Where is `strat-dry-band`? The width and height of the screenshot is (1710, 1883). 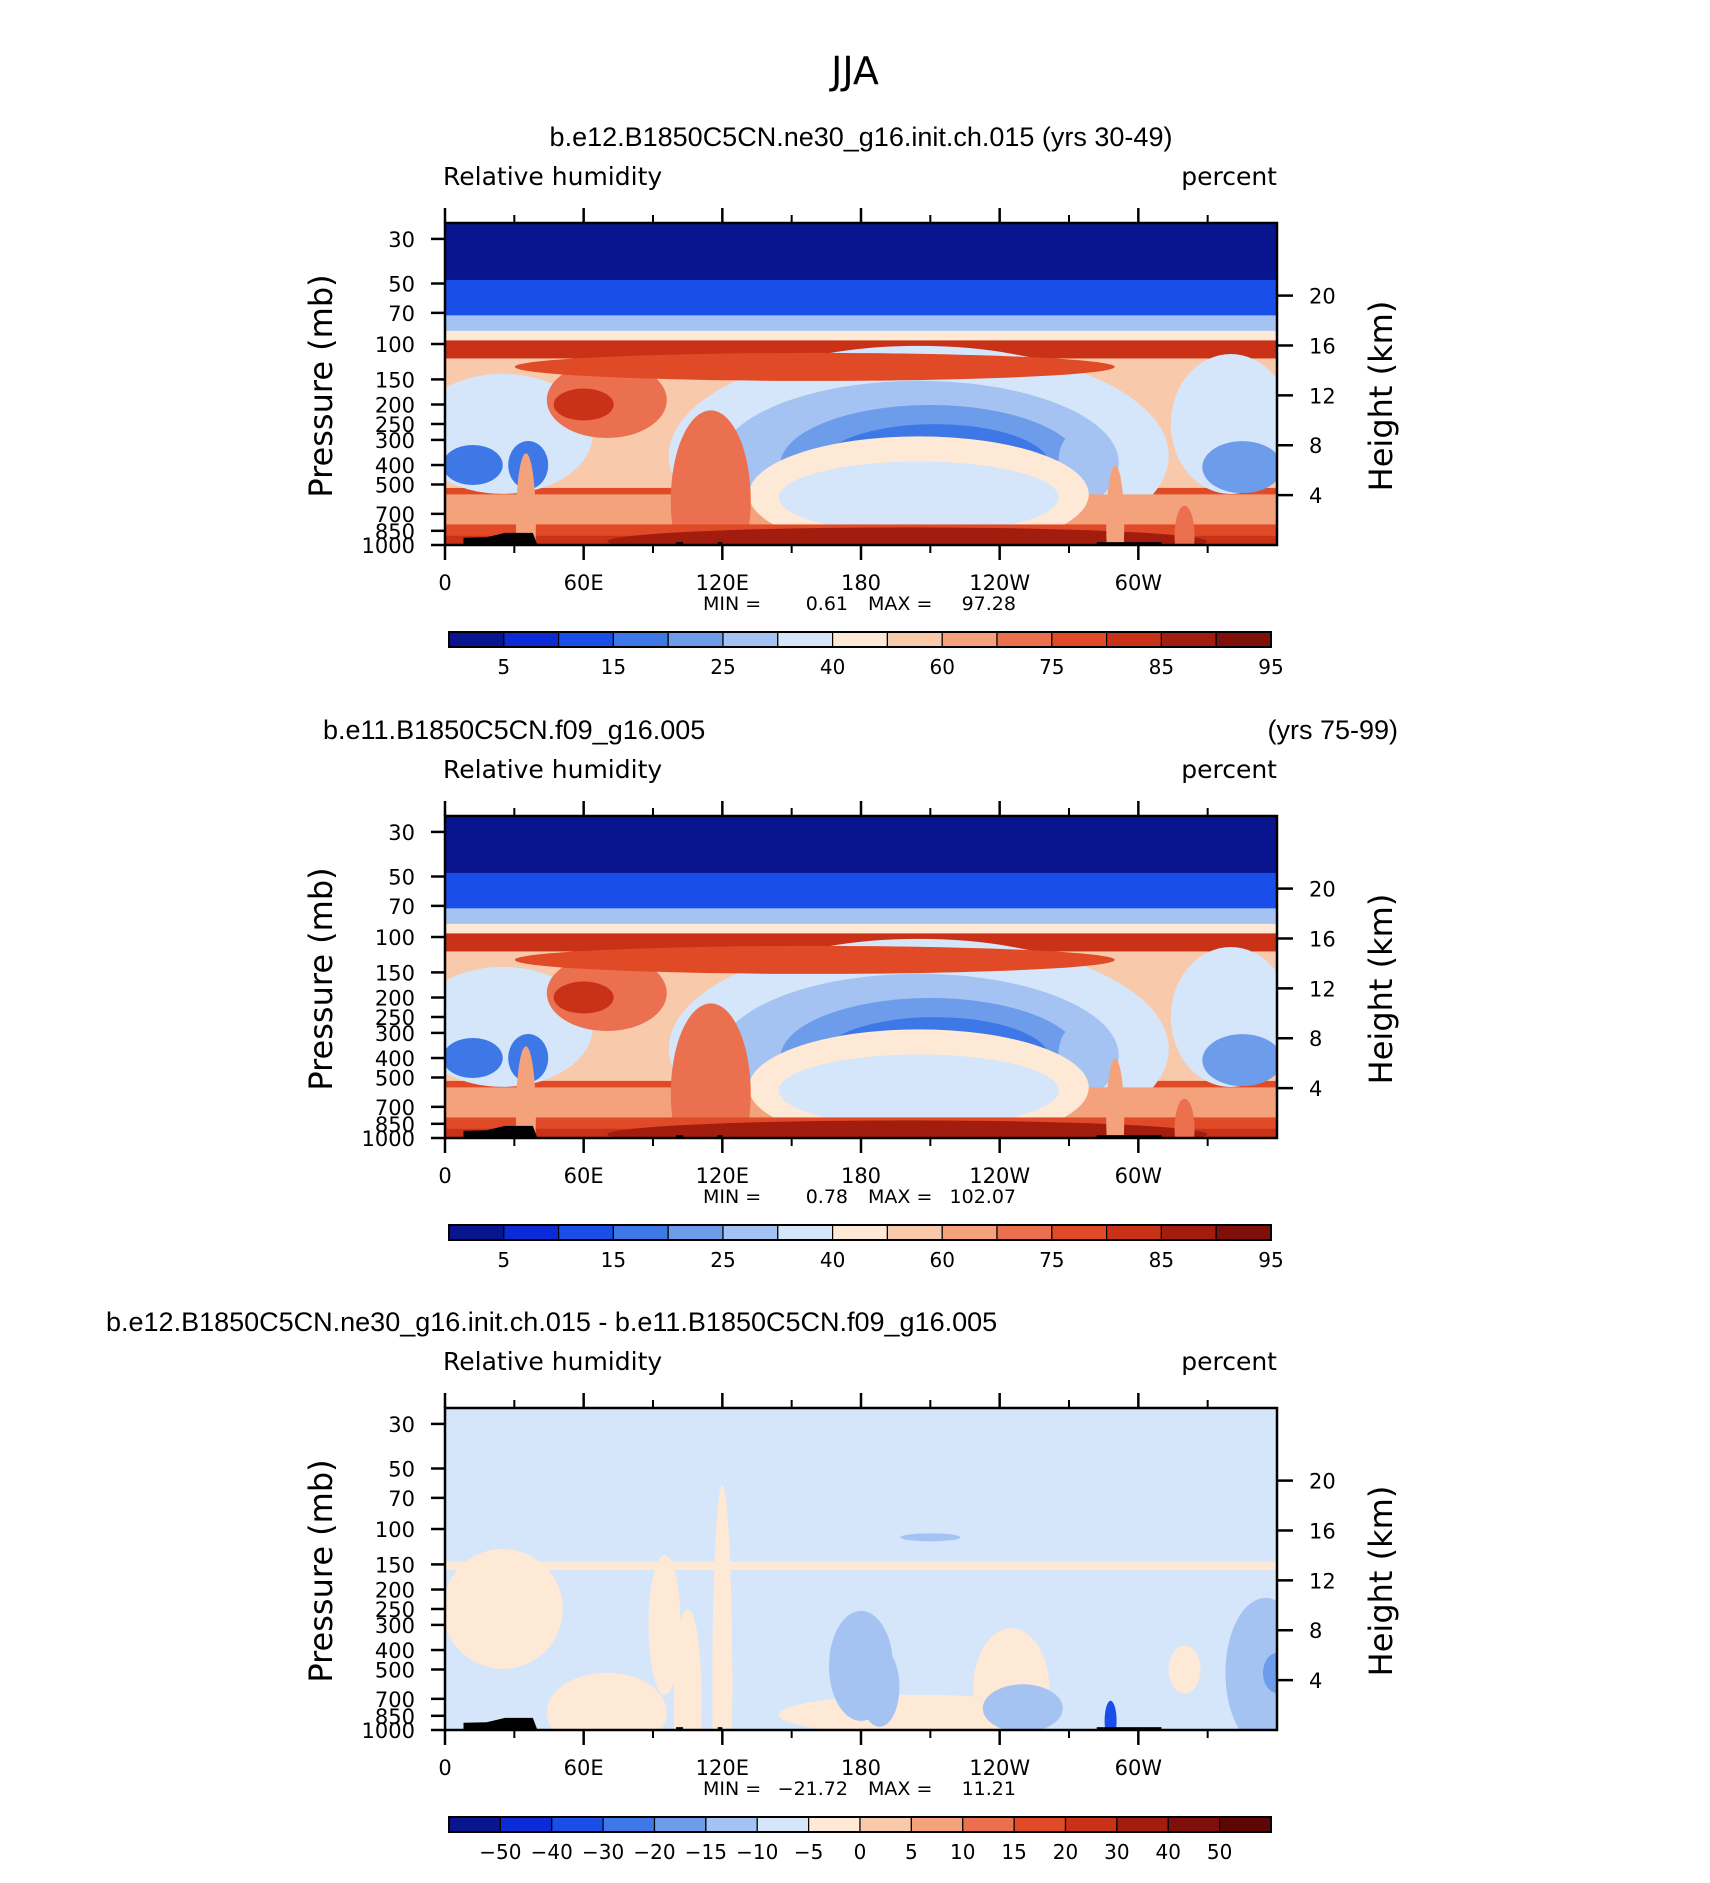
strat-dry-band is located at coordinates (861, 324).